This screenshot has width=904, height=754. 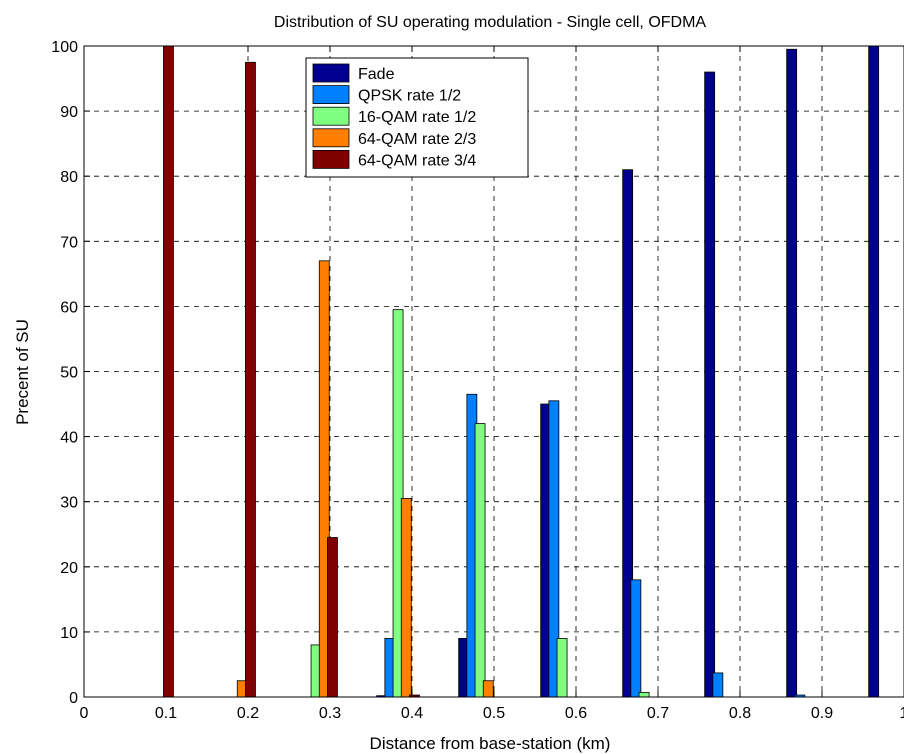 I want to click on legend-label: 64-QAM rate 2/3, so click(x=417, y=139).